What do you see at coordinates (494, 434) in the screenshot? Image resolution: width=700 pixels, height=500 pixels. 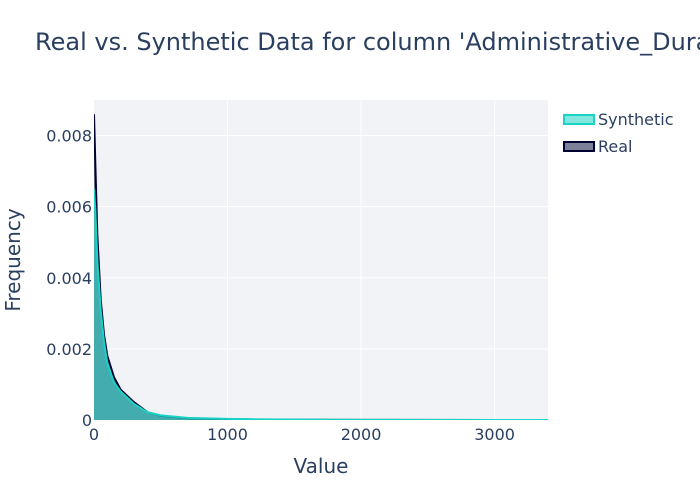 I see `x-tick-label: 3000` at bounding box center [494, 434].